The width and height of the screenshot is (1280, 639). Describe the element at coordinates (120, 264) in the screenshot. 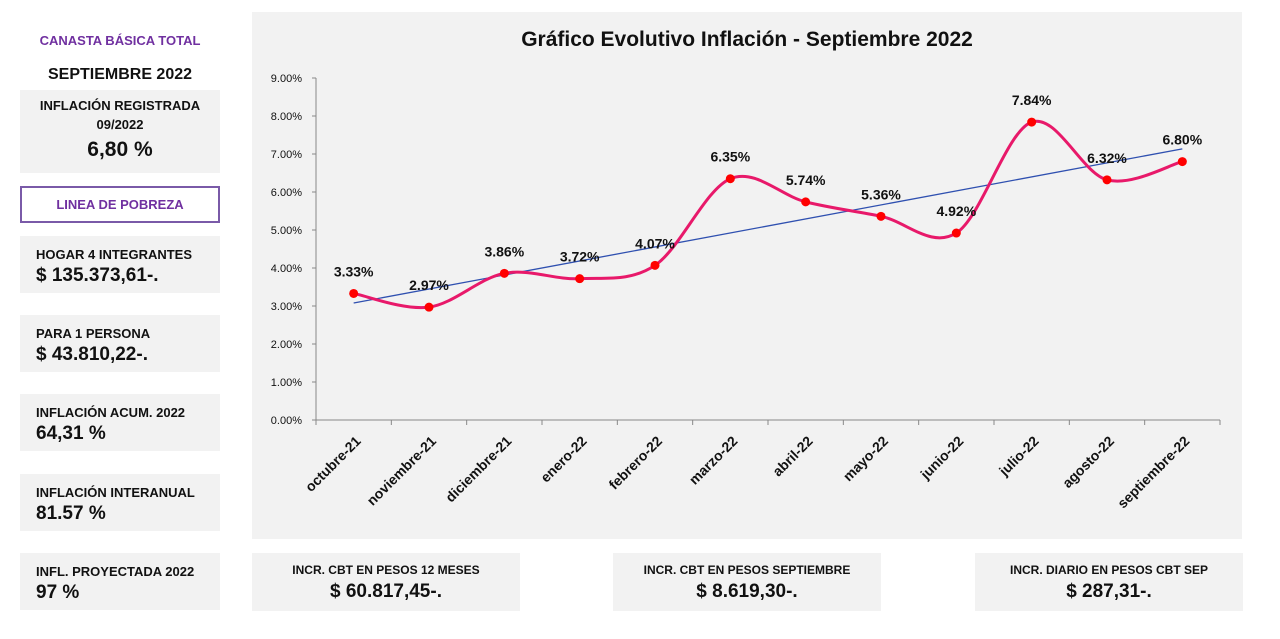

I see `stat-card-household: HOGAR 4 INTEGRANTES $ 135.373,61-.` at that location.